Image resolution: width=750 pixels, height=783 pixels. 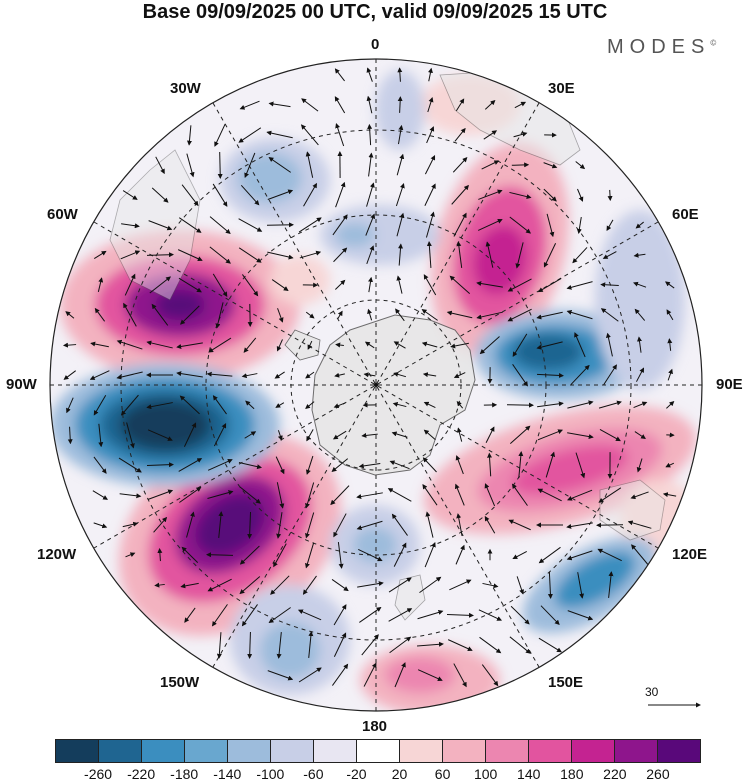 What do you see at coordinates (661, 47) in the screenshot?
I see `modes-logo: MODES©` at bounding box center [661, 47].